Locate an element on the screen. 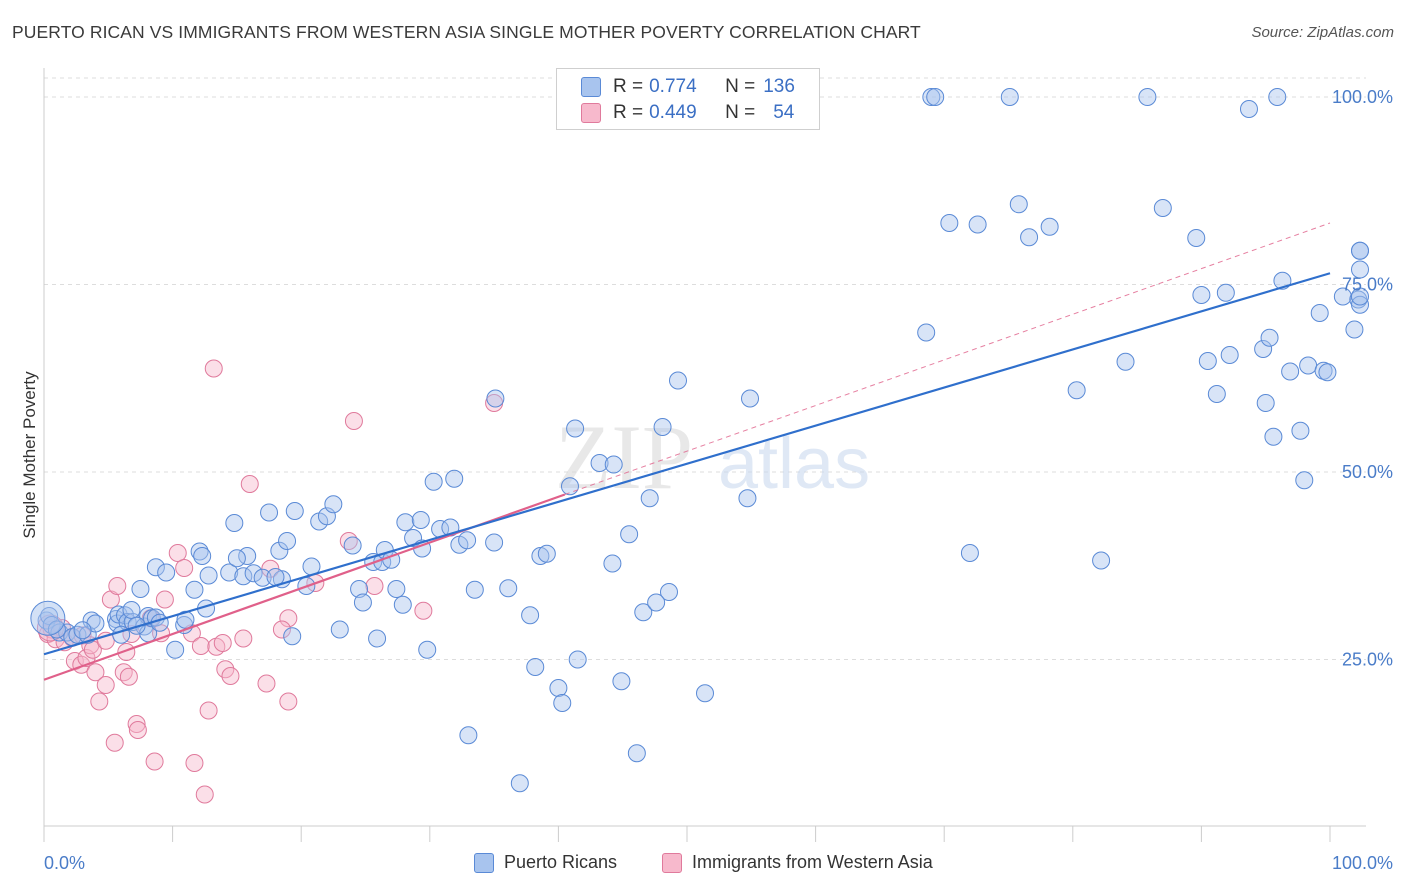  corr-r-label: R = is located at coordinates (628, 112).